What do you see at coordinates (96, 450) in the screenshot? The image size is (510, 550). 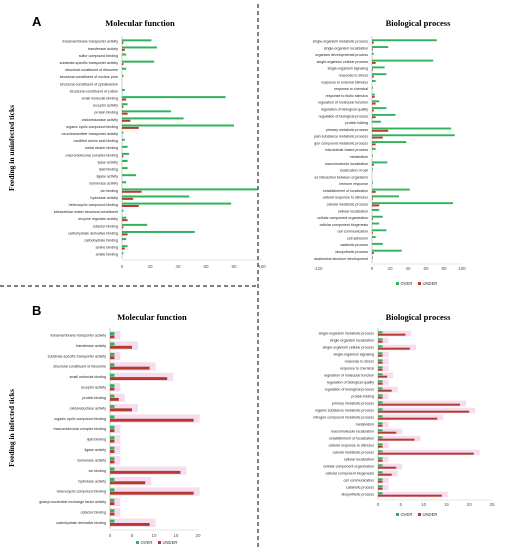 I see `category-label: ligase activity` at bounding box center [96, 450].